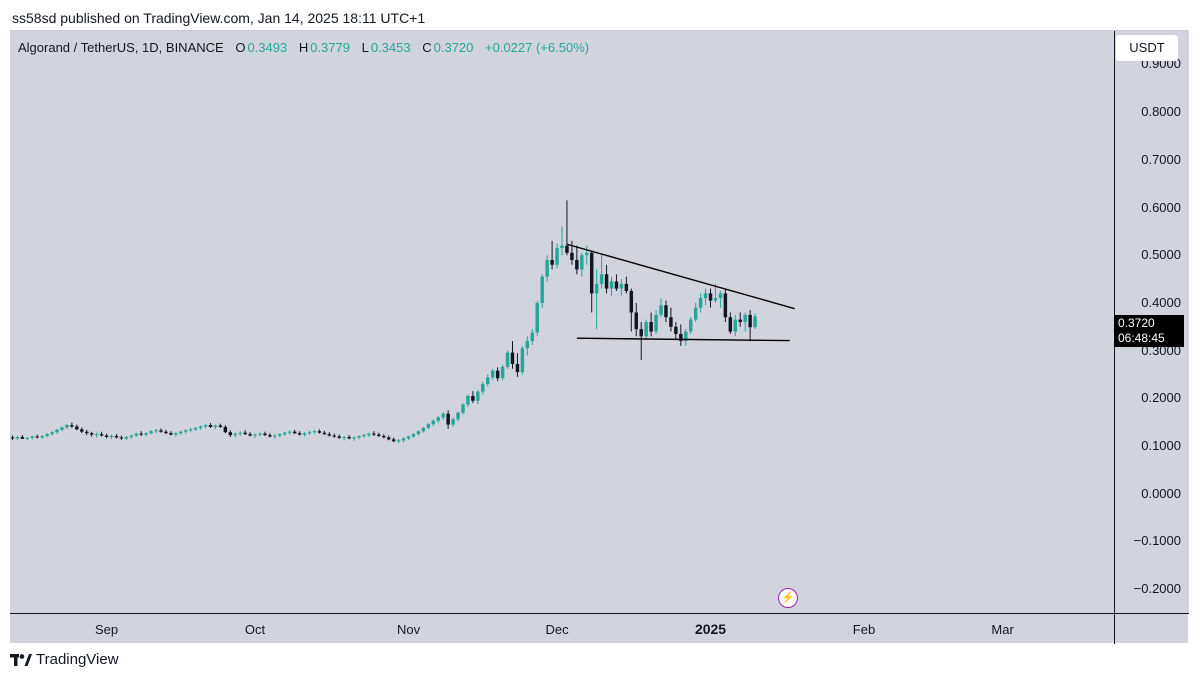  Describe the element at coordinates (121, 47) in the screenshot. I see `legend-symbol: Algorand / TetherUS, 1D, BINANCE` at that location.